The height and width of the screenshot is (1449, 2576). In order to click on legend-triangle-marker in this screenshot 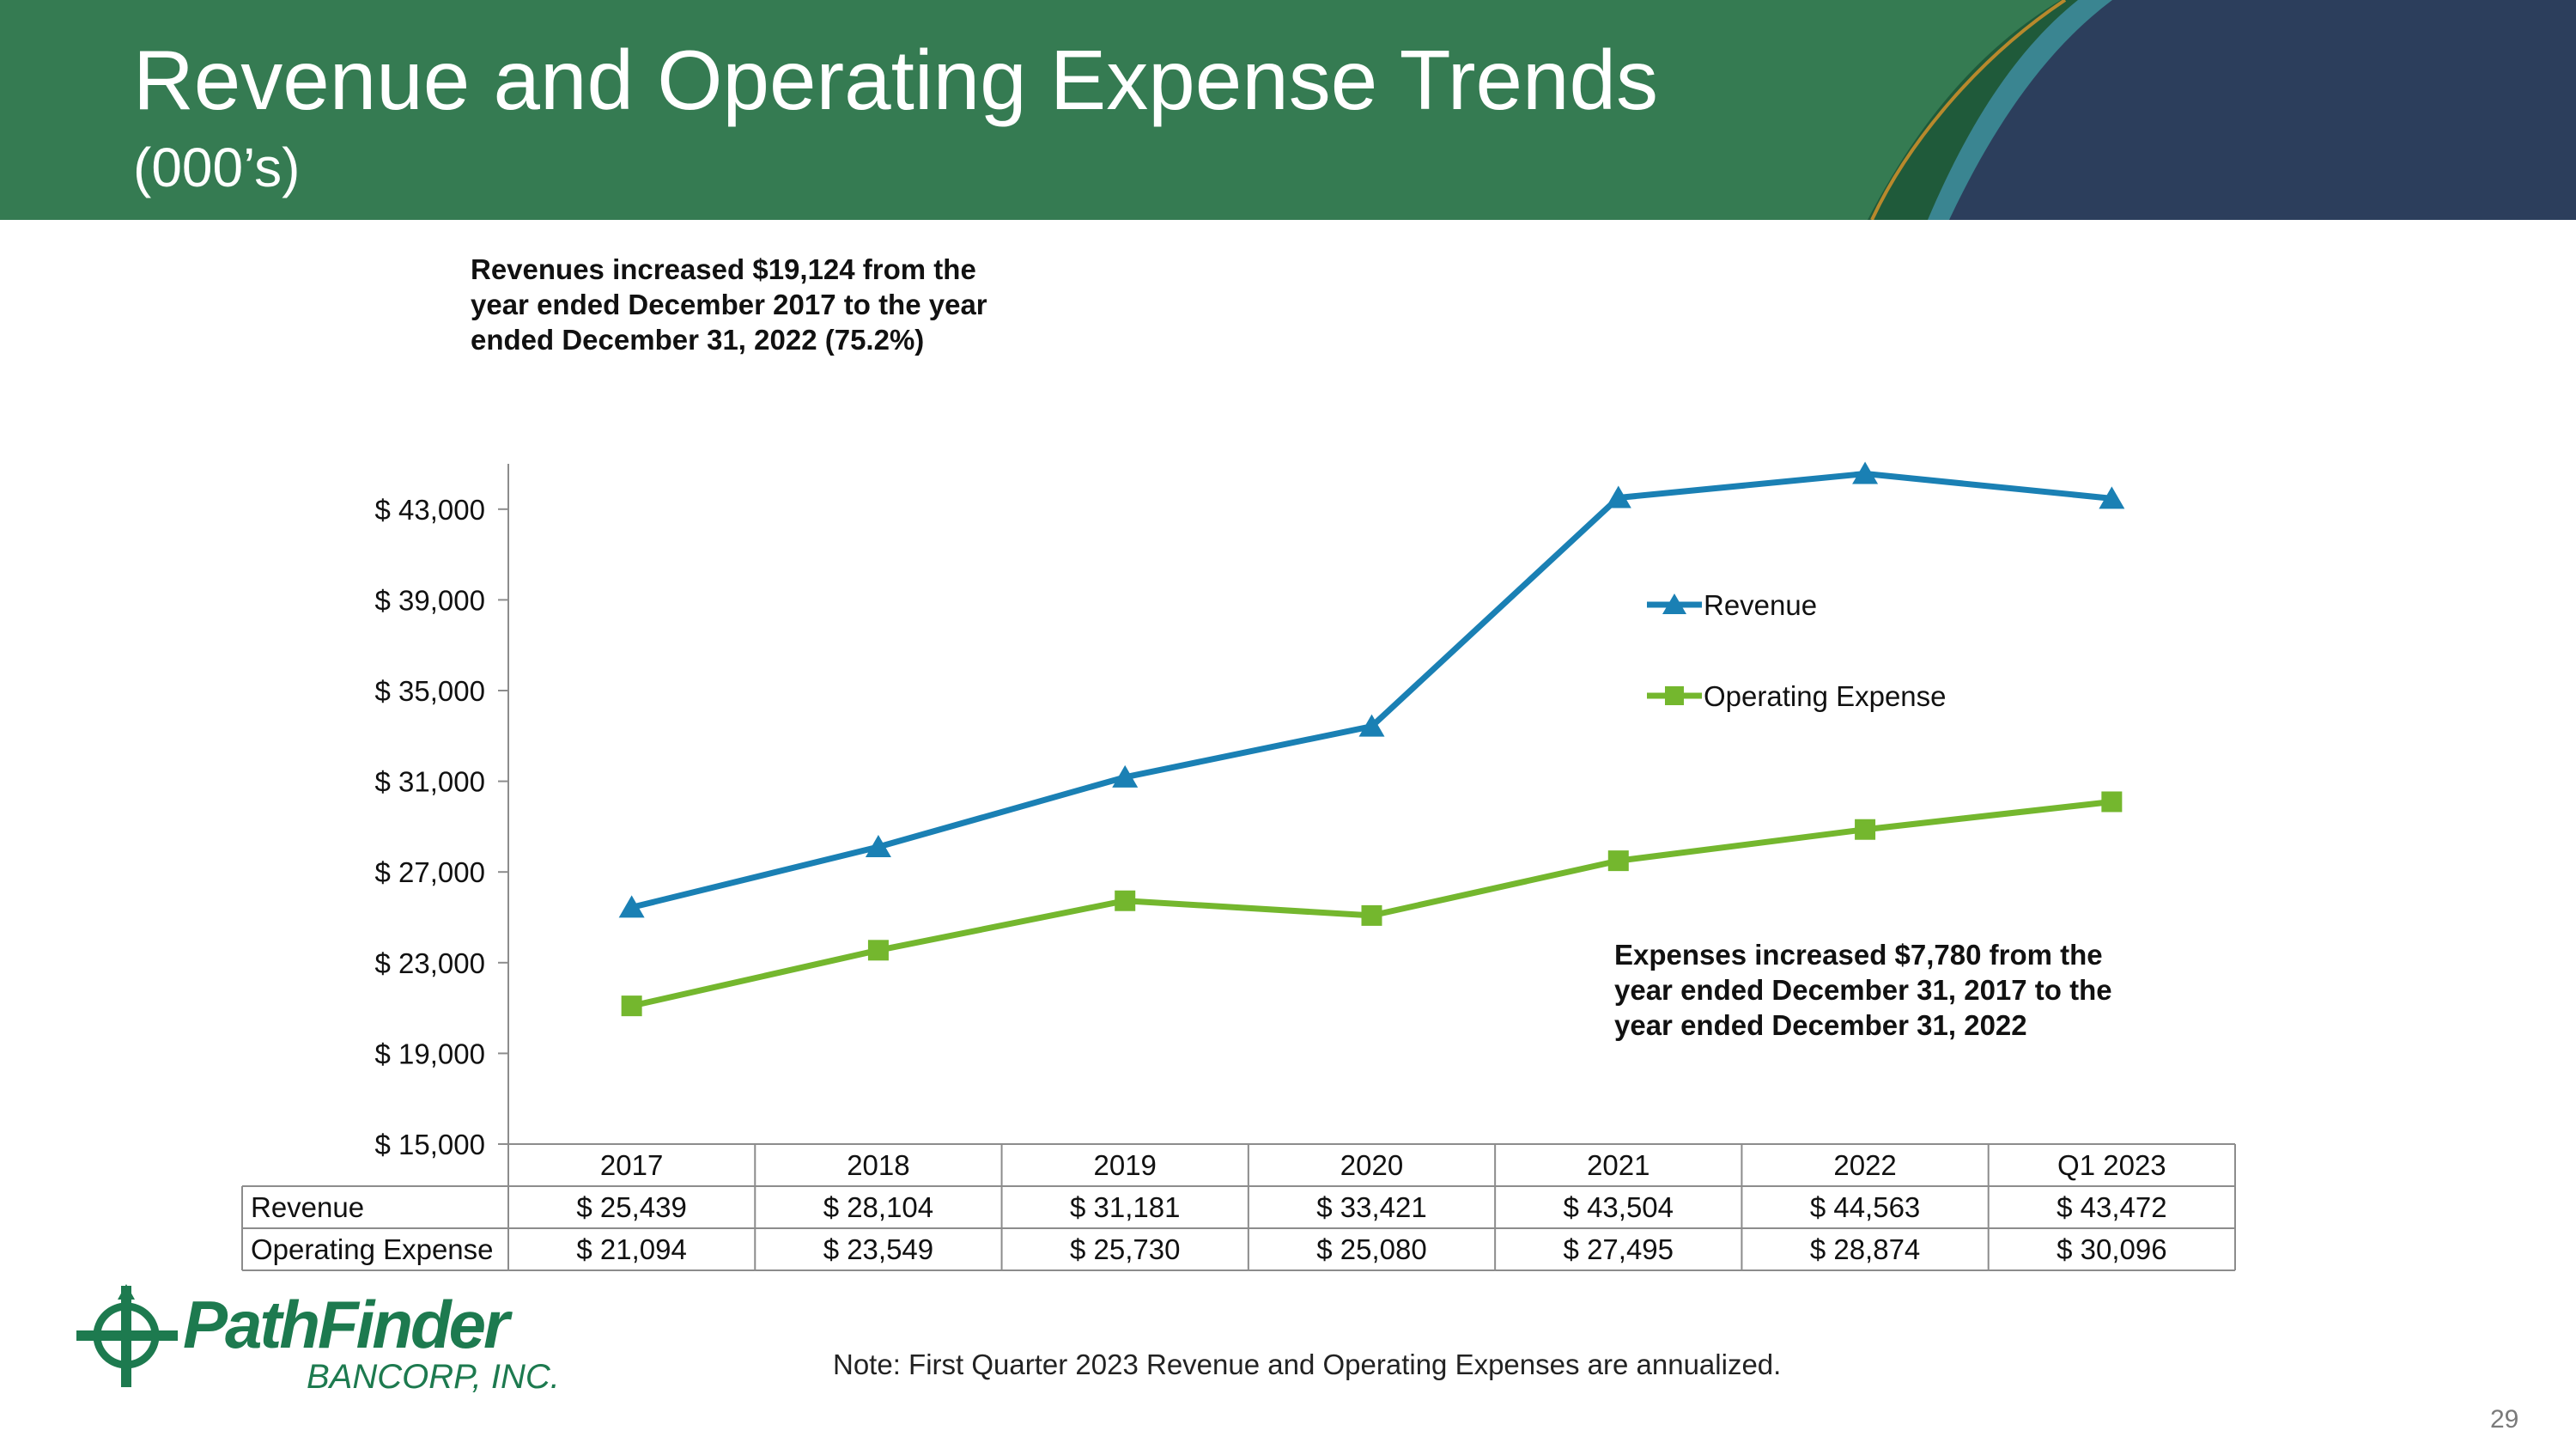, I will do `click(1674, 604)`.